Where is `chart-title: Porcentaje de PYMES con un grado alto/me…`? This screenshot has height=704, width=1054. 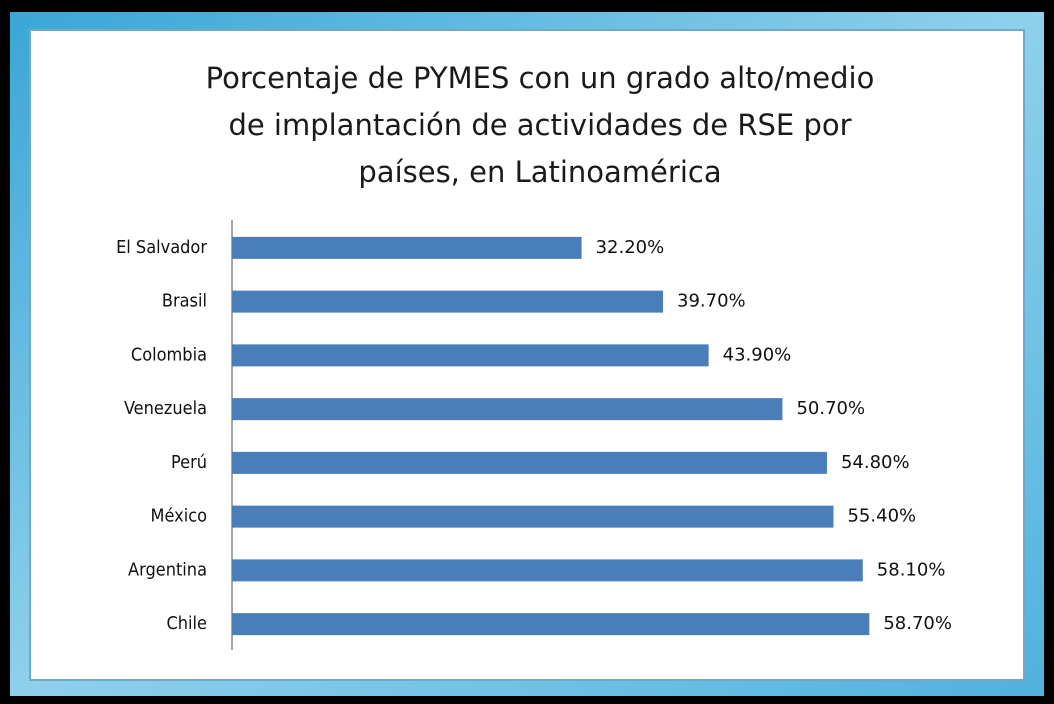 chart-title: Porcentaje de PYMES con un grado alto/me… is located at coordinates (540, 125).